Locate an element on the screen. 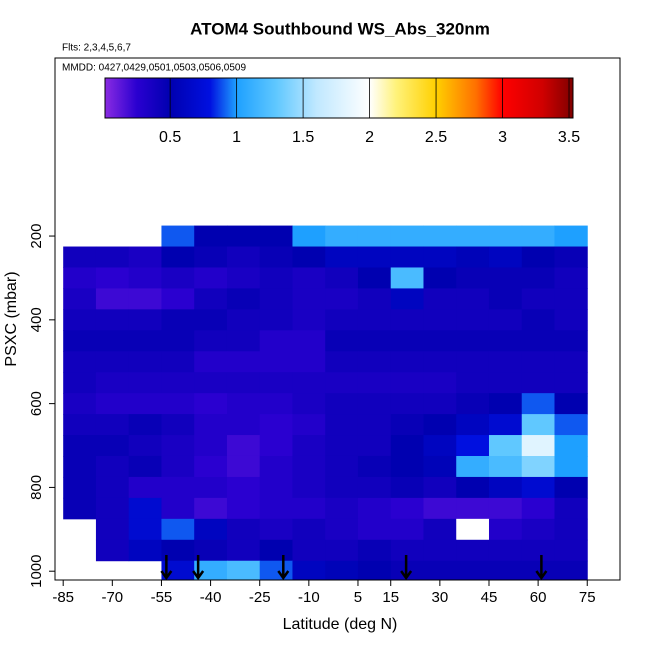 The image size is (650, 650). x-tick-label: 60 is located at coordinates (538, 597).